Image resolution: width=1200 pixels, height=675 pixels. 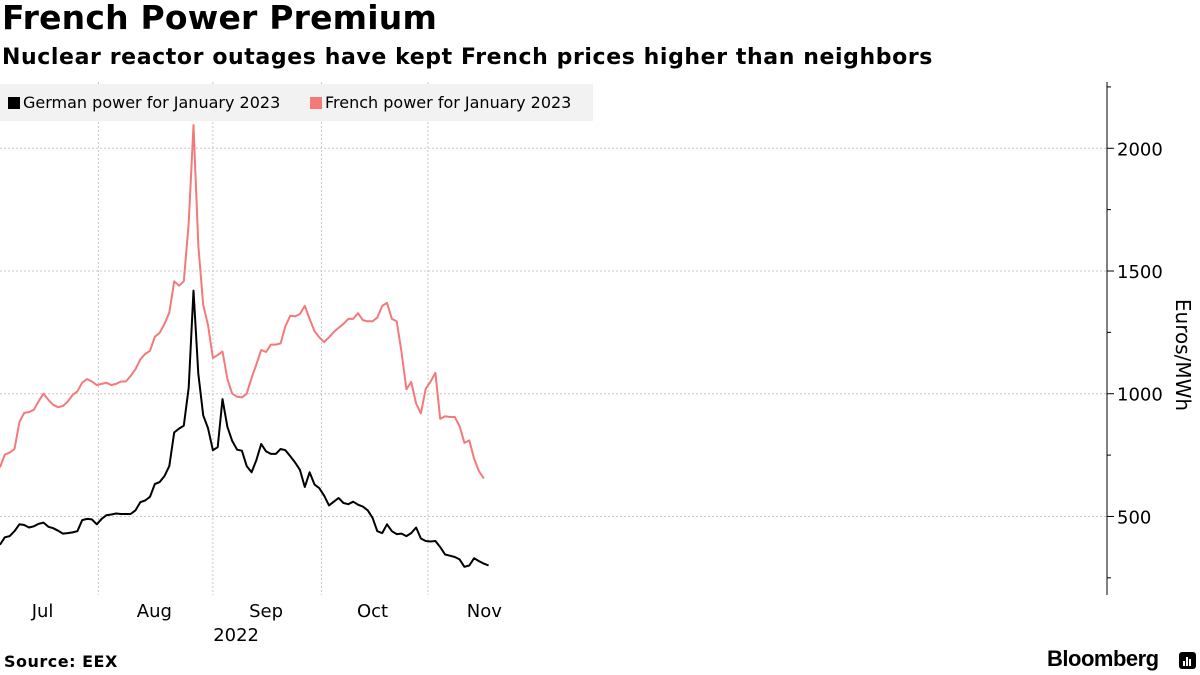 I want to click on y-tick-label: 1500, so click(x=1140, y=272).